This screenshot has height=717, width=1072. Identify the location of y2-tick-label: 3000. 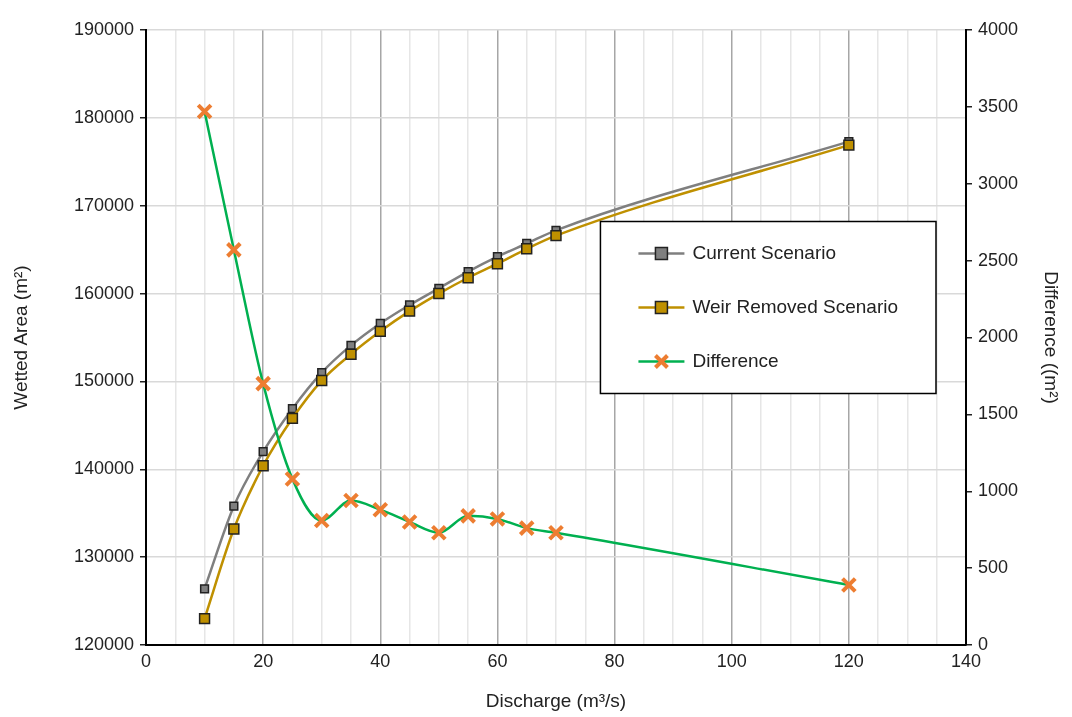
(998, 182).